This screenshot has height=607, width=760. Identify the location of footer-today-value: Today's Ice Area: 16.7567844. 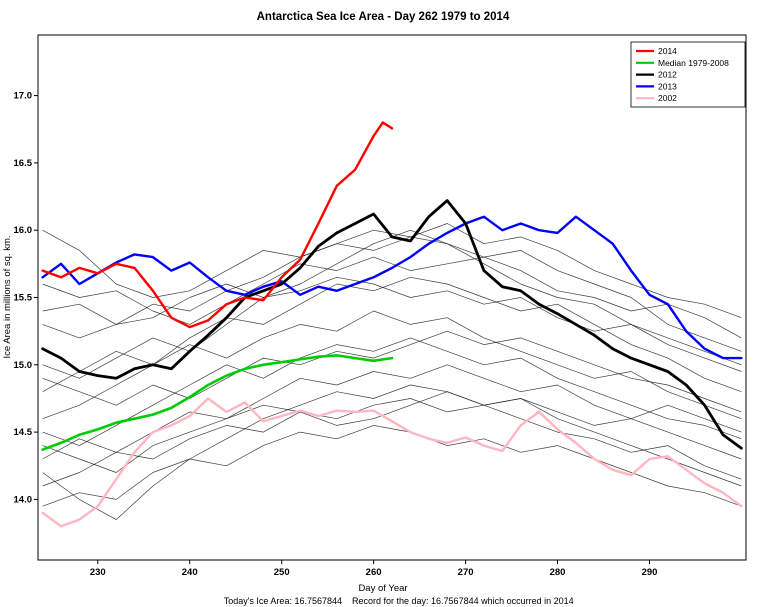
(283, 601).